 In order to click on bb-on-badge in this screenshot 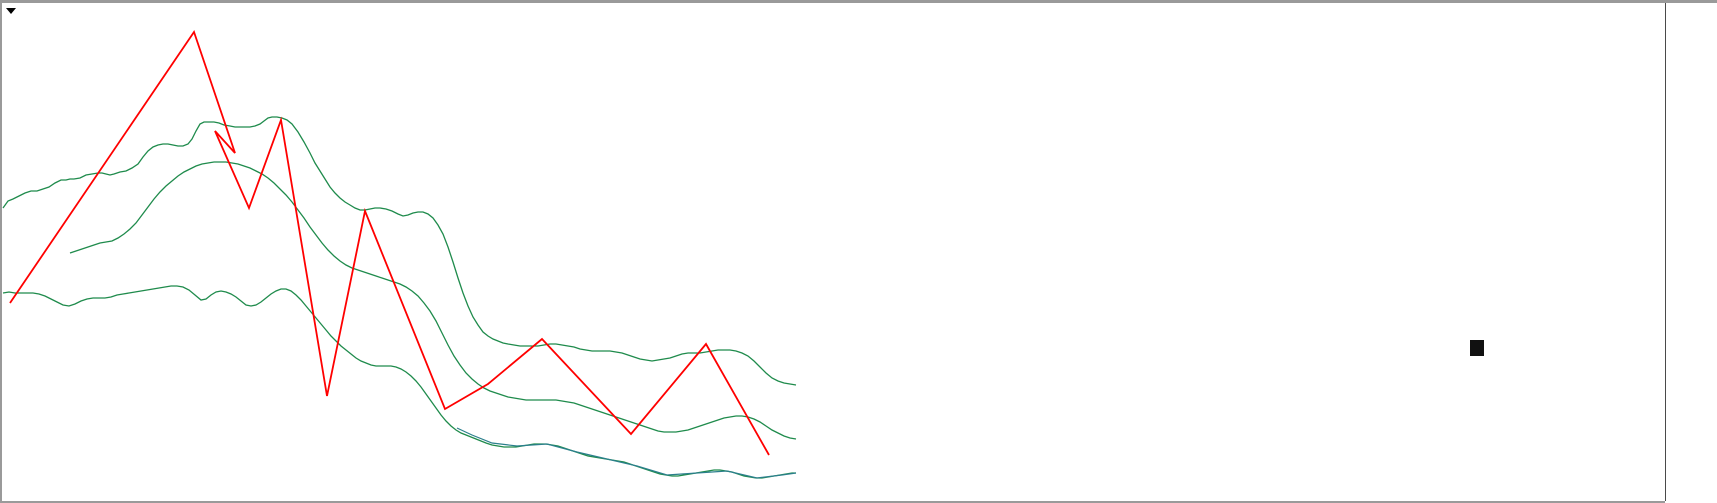, I will do `click(1477, 348)`.